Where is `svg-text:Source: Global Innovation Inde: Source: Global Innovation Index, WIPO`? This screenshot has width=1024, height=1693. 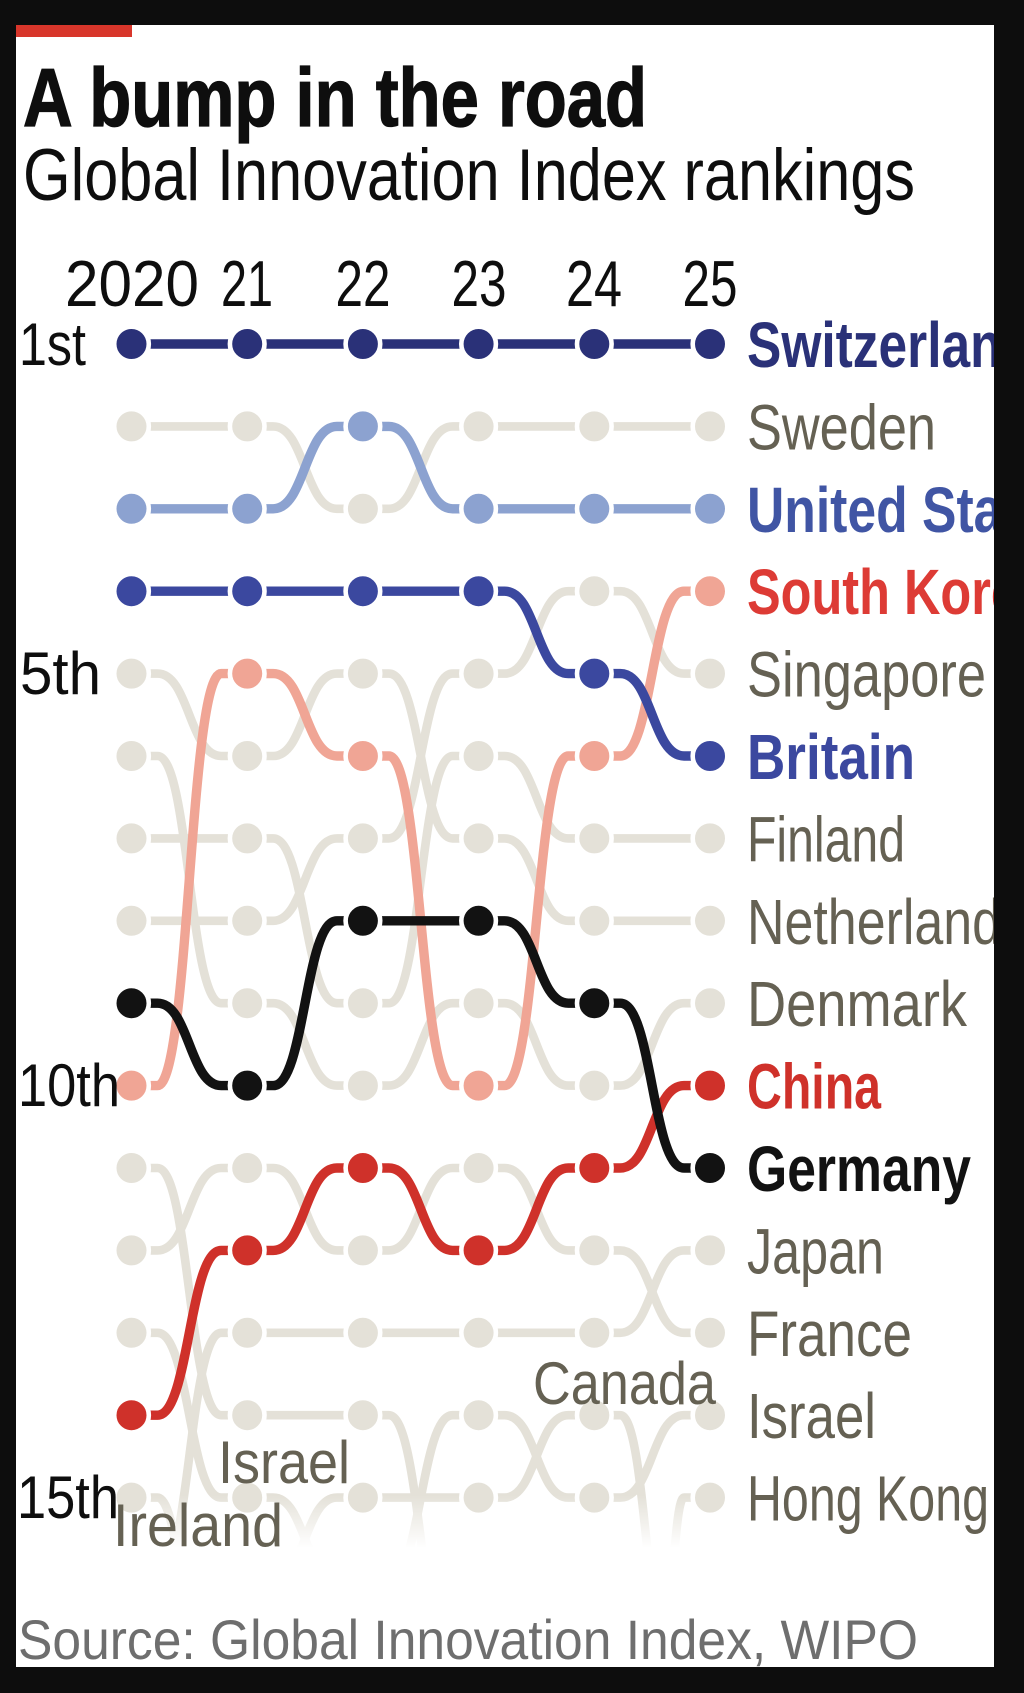 svg-text:Source: Global Innovation Inde: Source: Global Innovation Index, WIPO is located at coordinates (468, 1639).